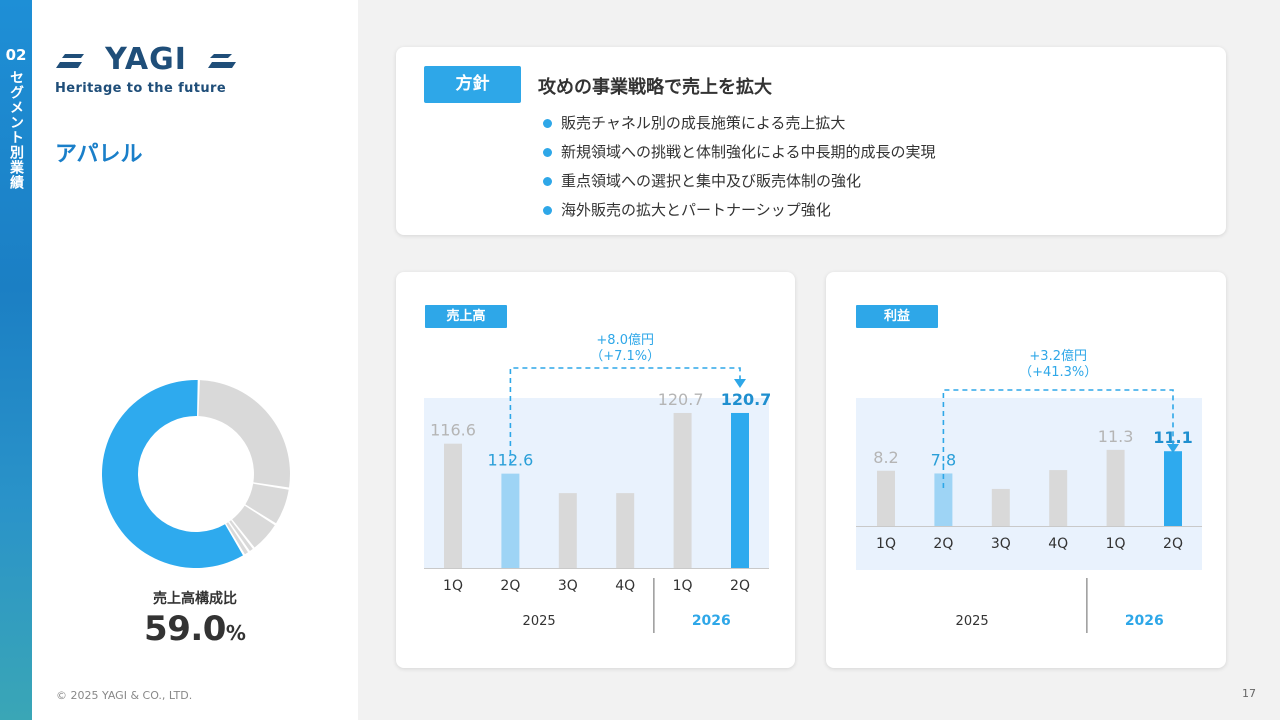  Describe the element at coordinates (1058, 356) in the screenshot. I see `comparison-amount: +3.2億円` at that location.